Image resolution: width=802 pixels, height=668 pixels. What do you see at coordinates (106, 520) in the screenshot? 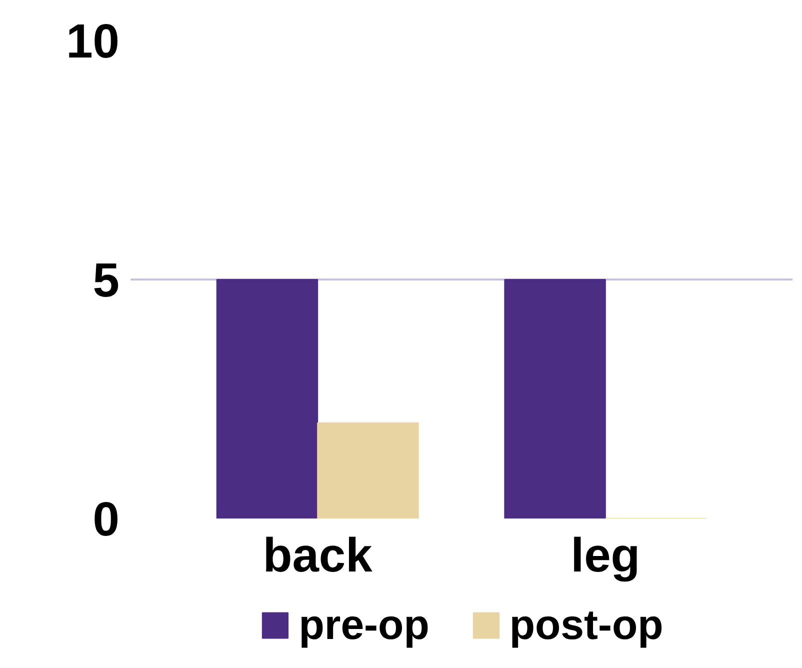
I see `y-tick-label: 0` at bounding box center [106, 520].